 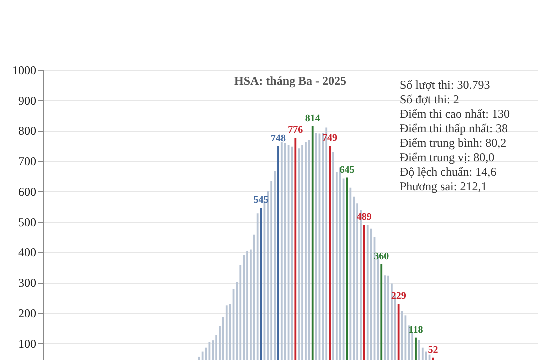 I want to click on y-tick-label: 300, so click(x=27, y=283).